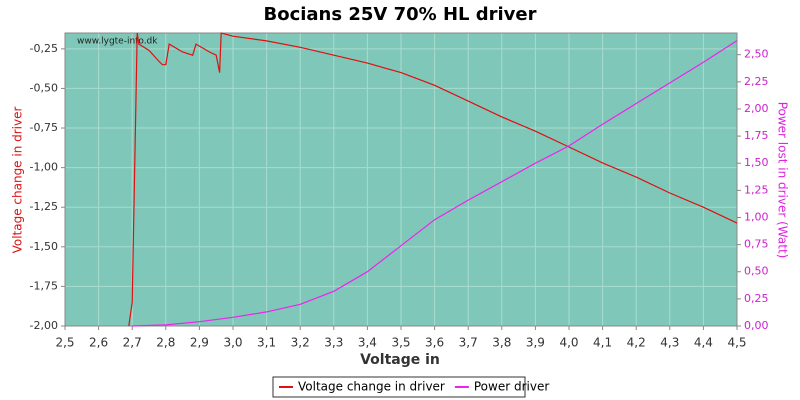 This screenshot has width=800, height=400. What do you see at coordinates (18, 180) in the screenshot?
I see `y-axis-label: Voltage change in driver` at bounding box center [18, 180].